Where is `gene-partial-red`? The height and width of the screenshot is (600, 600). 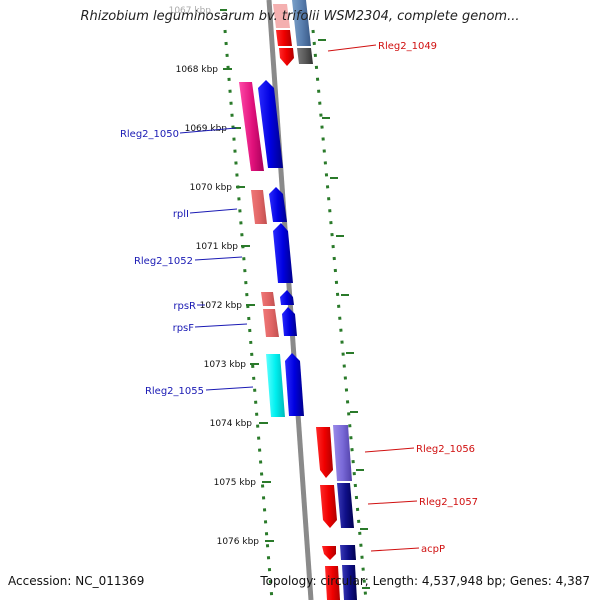
gene-partial-red is located at coordinates (332, 583).